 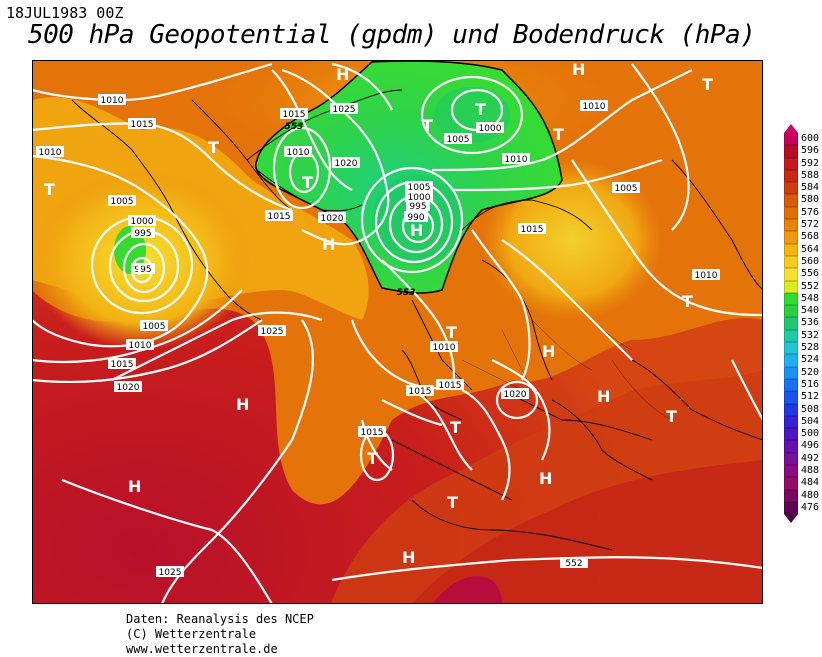 I want to click on legend-value: 584, so click(x=810, y=188).